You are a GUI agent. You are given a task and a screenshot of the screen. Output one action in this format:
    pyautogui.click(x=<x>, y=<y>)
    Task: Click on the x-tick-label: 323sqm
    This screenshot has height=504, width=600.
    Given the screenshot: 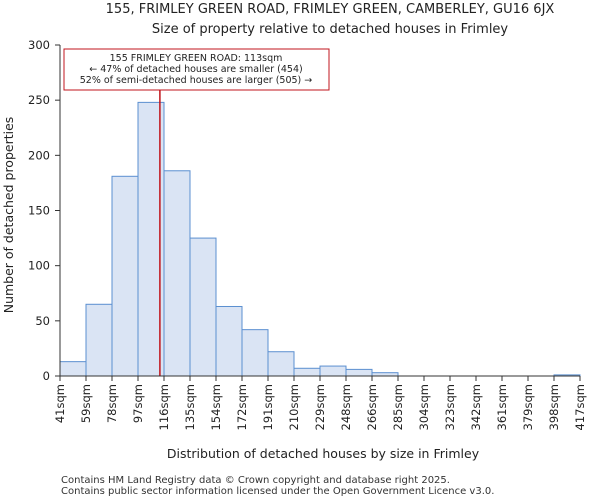 What is the action you would take?
    pyautogui.click(x=450, y=407)
    